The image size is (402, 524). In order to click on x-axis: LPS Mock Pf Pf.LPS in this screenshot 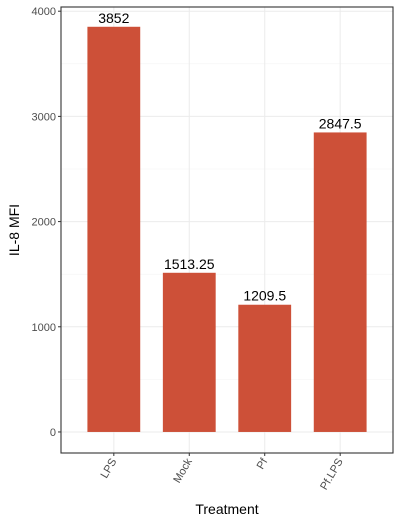, I will do `click(222, 472)`.